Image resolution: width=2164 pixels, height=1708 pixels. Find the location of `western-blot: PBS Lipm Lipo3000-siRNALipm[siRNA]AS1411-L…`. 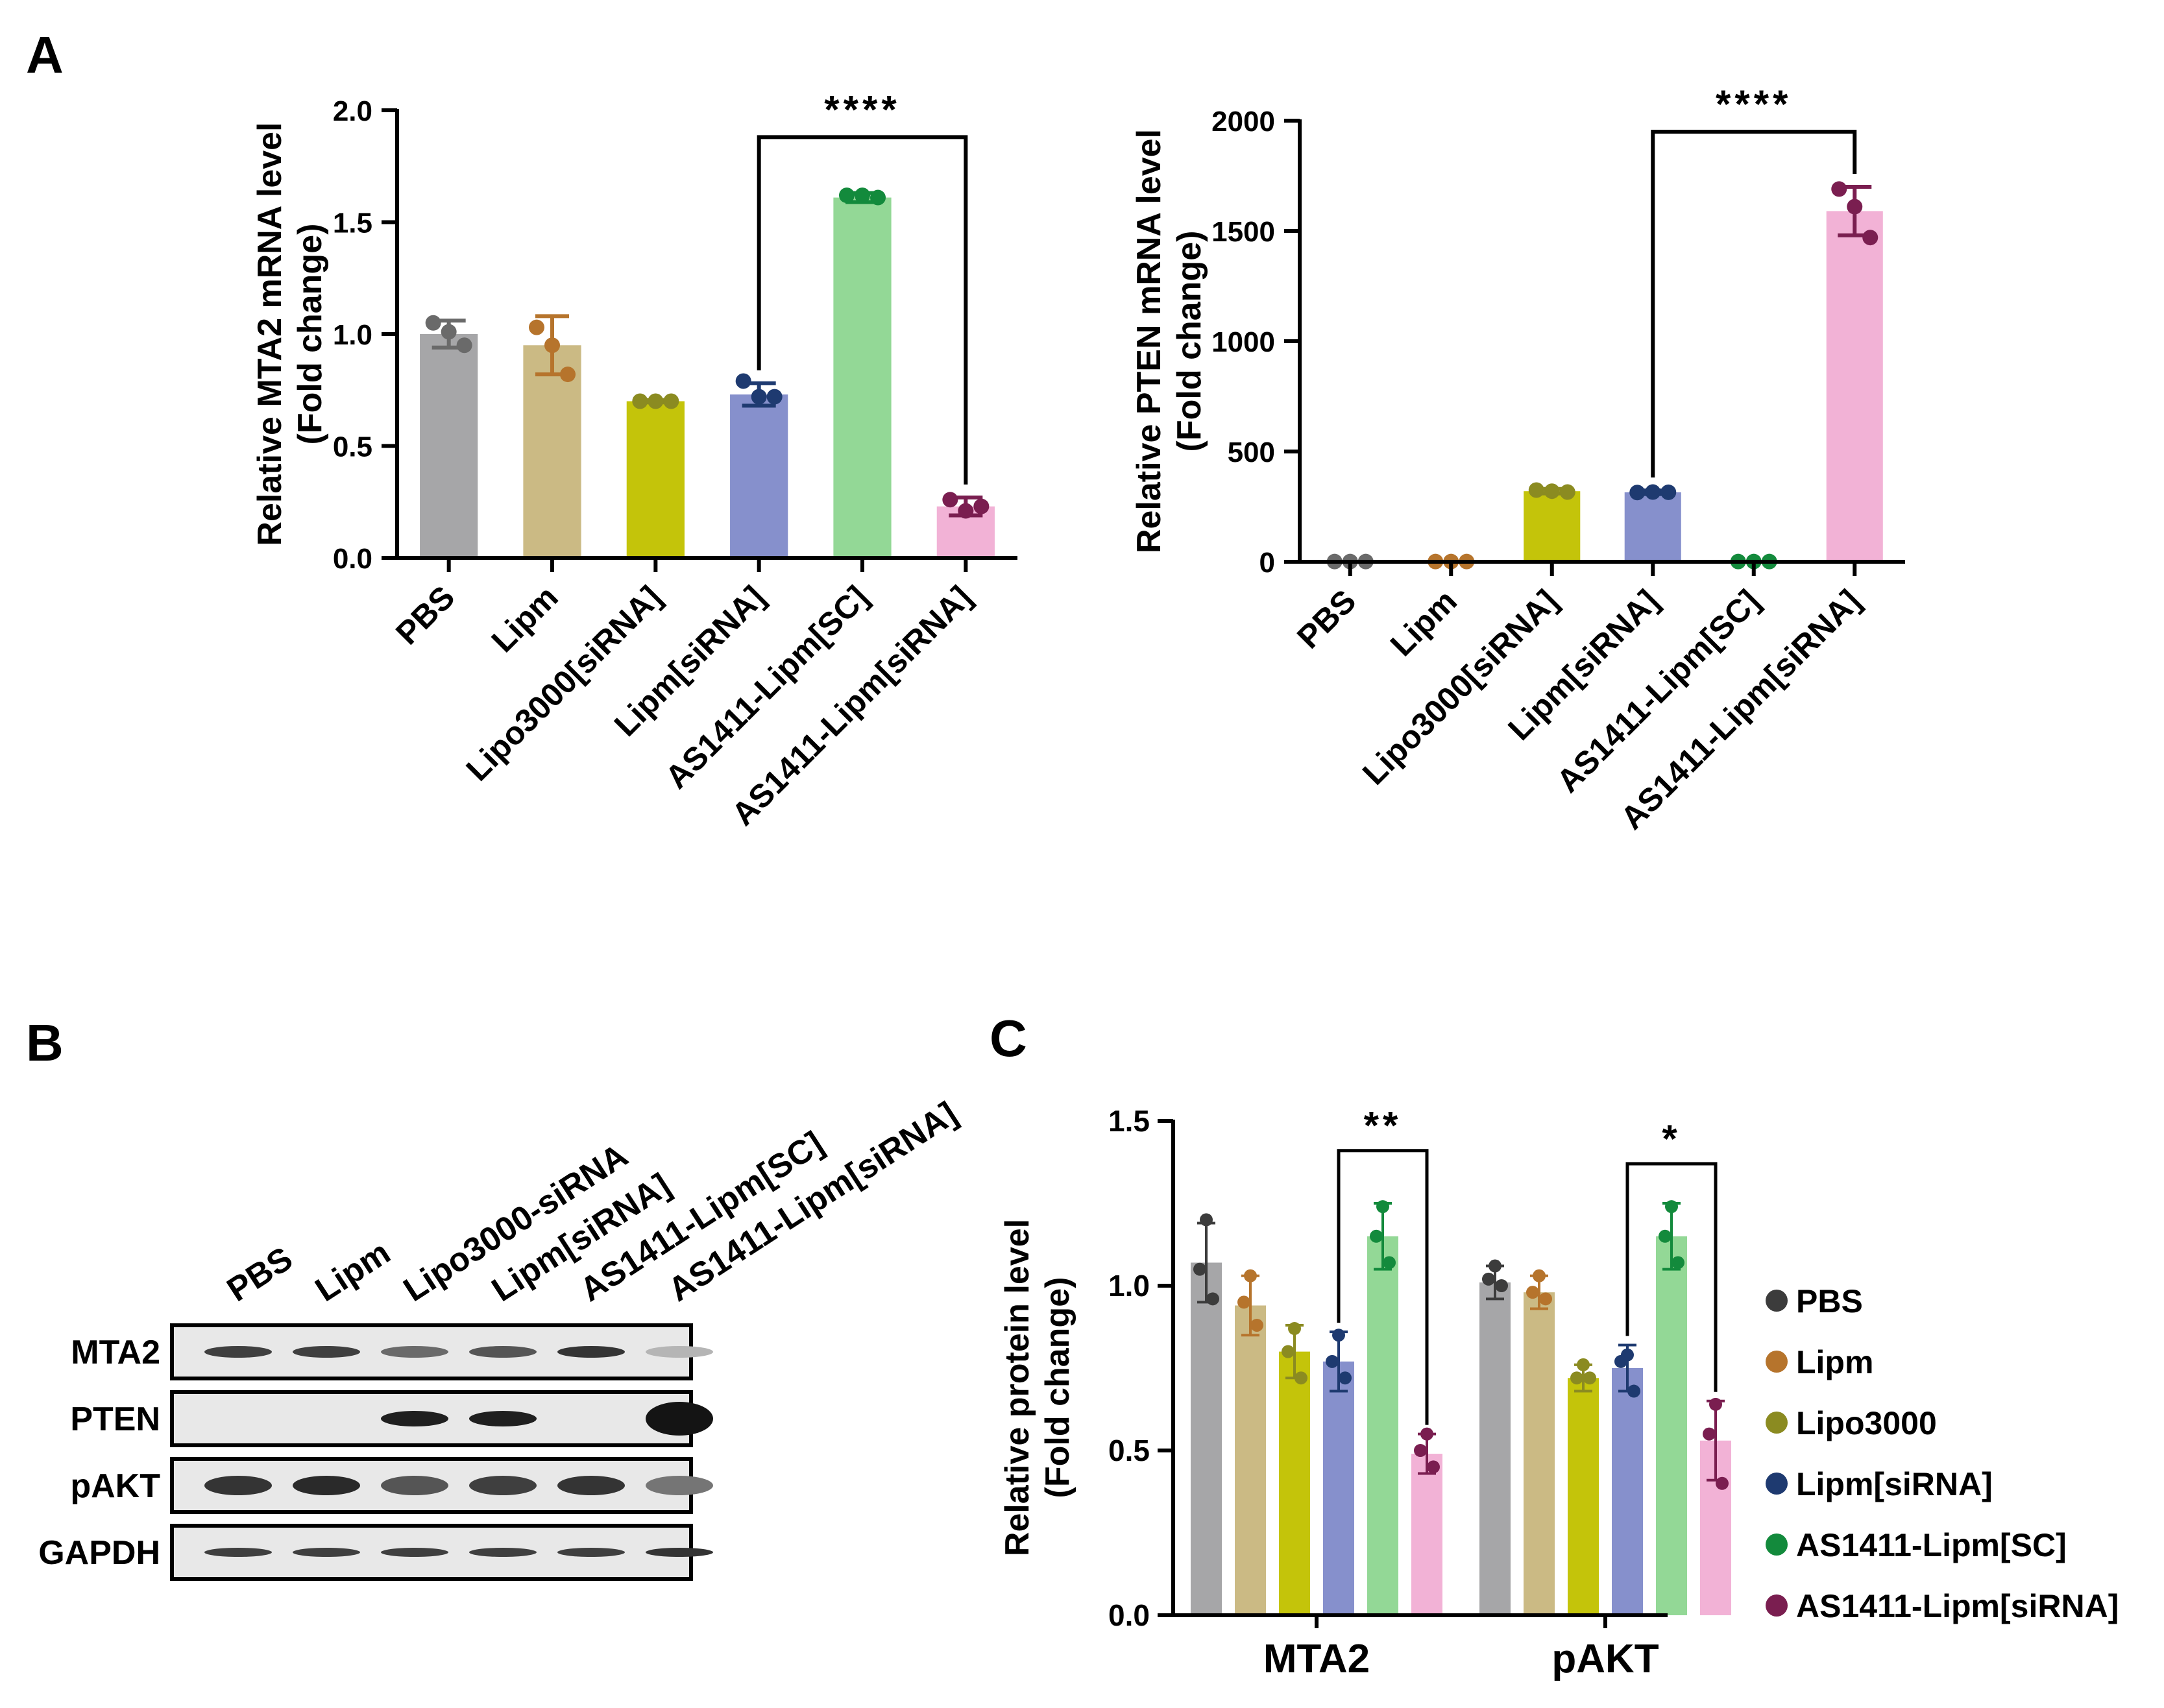

western-blot: PBS Lipm Lipo3000-siRNALipm[siRNA]AS1411-L… is located at coordinates (501, 1338).